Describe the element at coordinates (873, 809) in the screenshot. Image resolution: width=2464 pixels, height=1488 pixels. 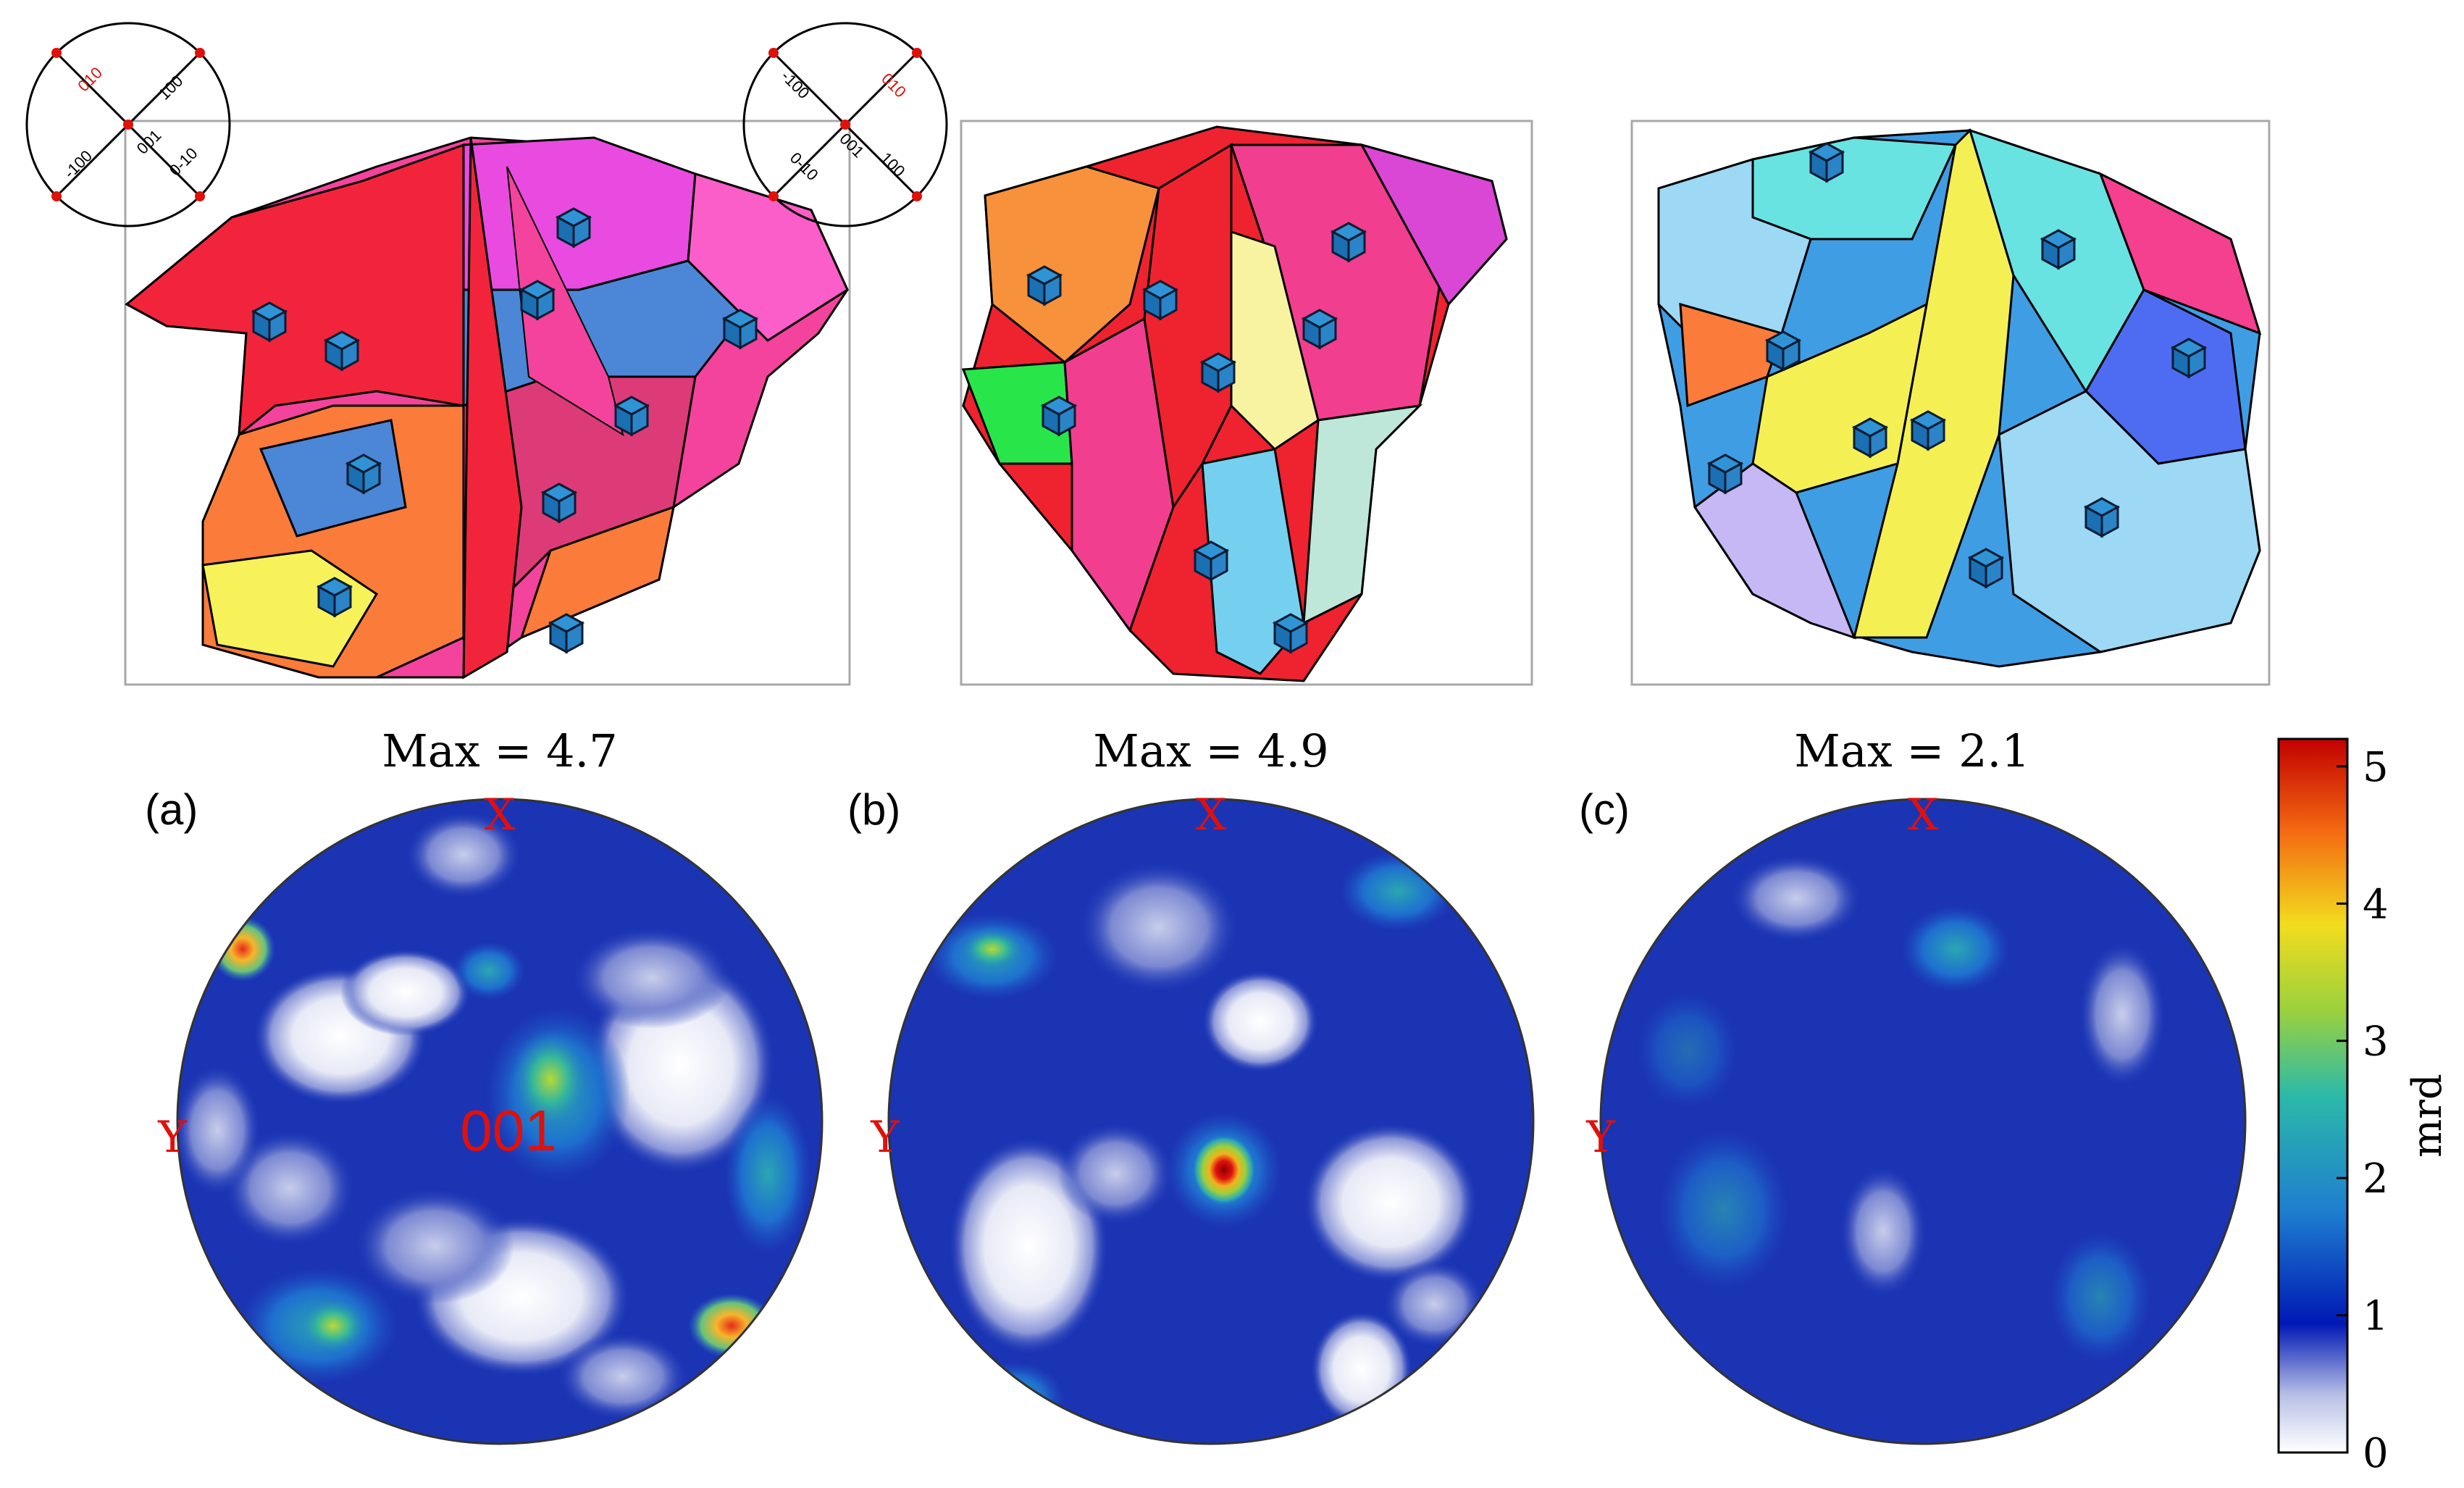
I see `panel-b-label: (b)` at that location.